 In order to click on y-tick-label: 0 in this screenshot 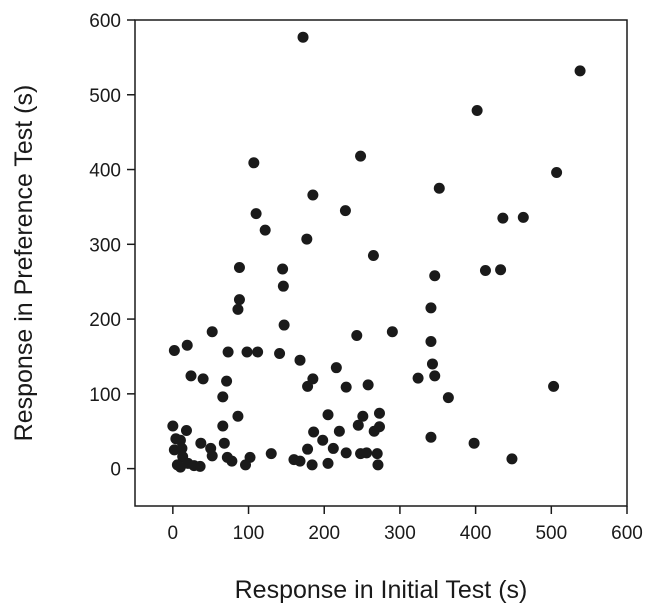, I will do `click(115, 470)`.